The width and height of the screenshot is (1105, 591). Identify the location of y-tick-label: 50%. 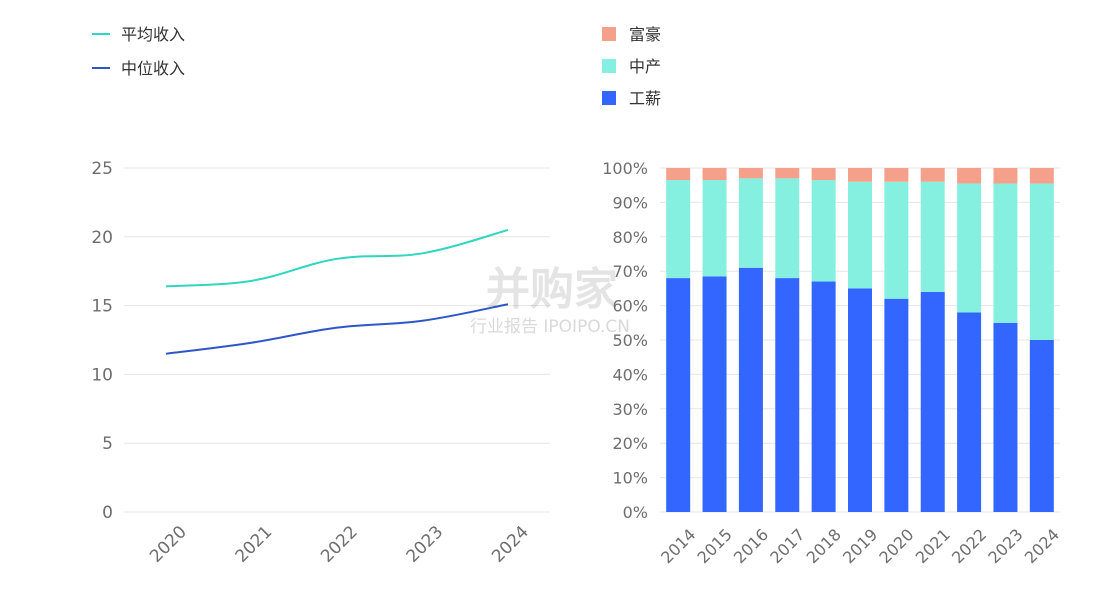
(630, 340).